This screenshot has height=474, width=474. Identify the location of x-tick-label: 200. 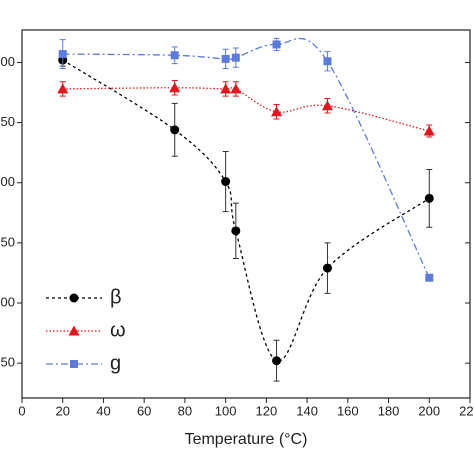
(429, 410).